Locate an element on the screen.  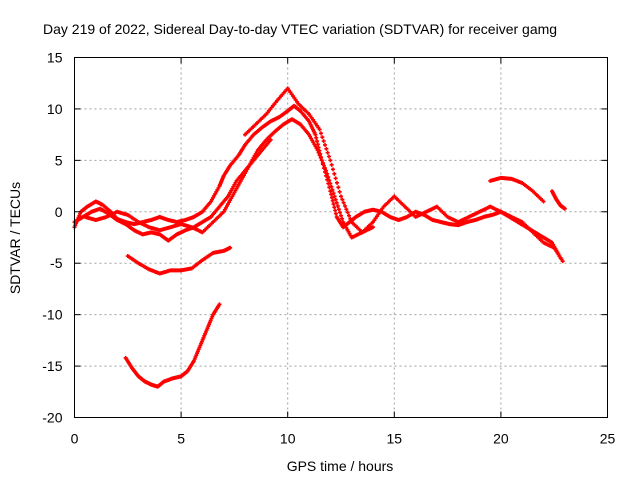
x-tick-label: 5 is located at coordinates (181, 439).